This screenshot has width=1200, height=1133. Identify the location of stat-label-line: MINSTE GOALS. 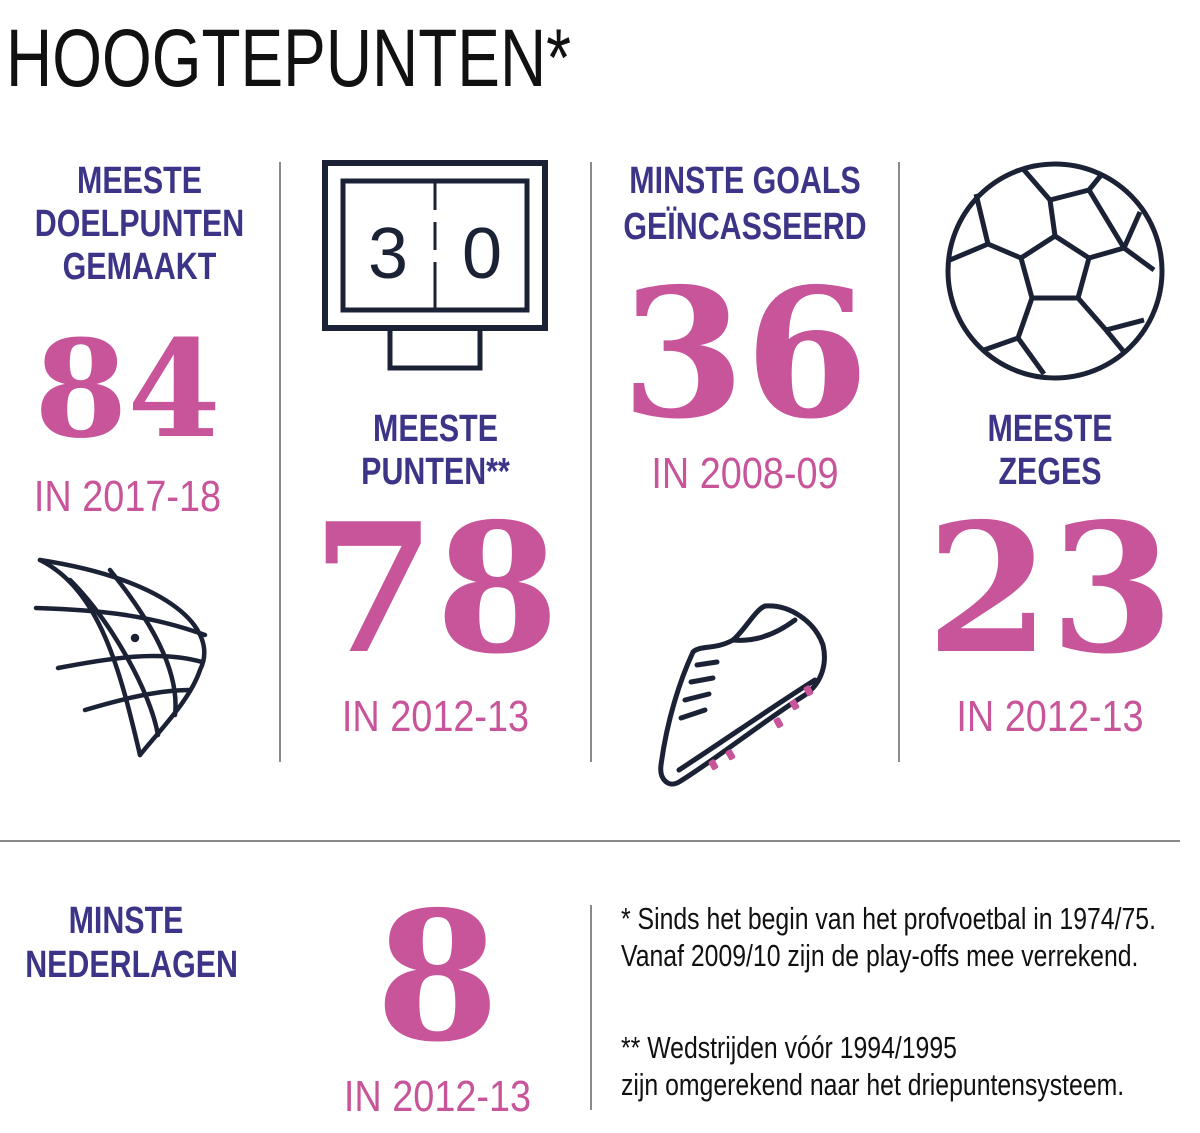
(745, 181).